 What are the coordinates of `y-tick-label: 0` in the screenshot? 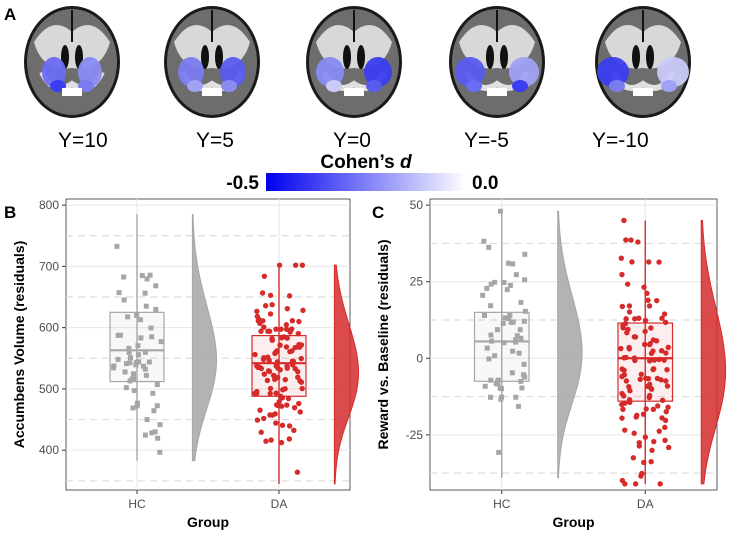 It's located at (419, 358).